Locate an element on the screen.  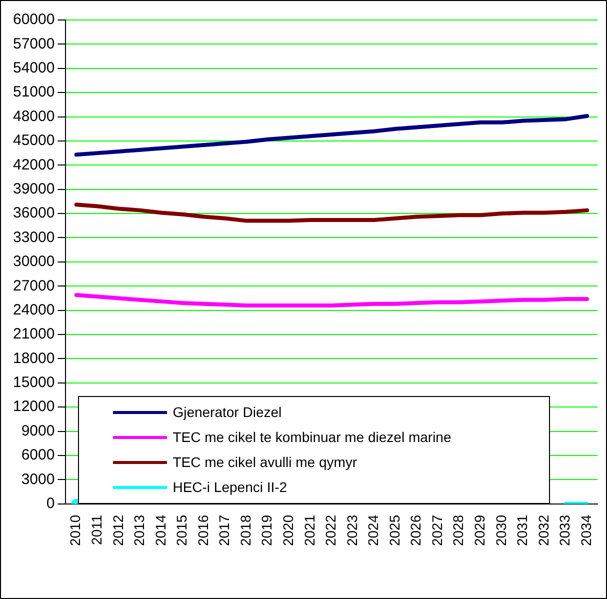
x-tick-label: 2022 is located at coordinates (330, 530).